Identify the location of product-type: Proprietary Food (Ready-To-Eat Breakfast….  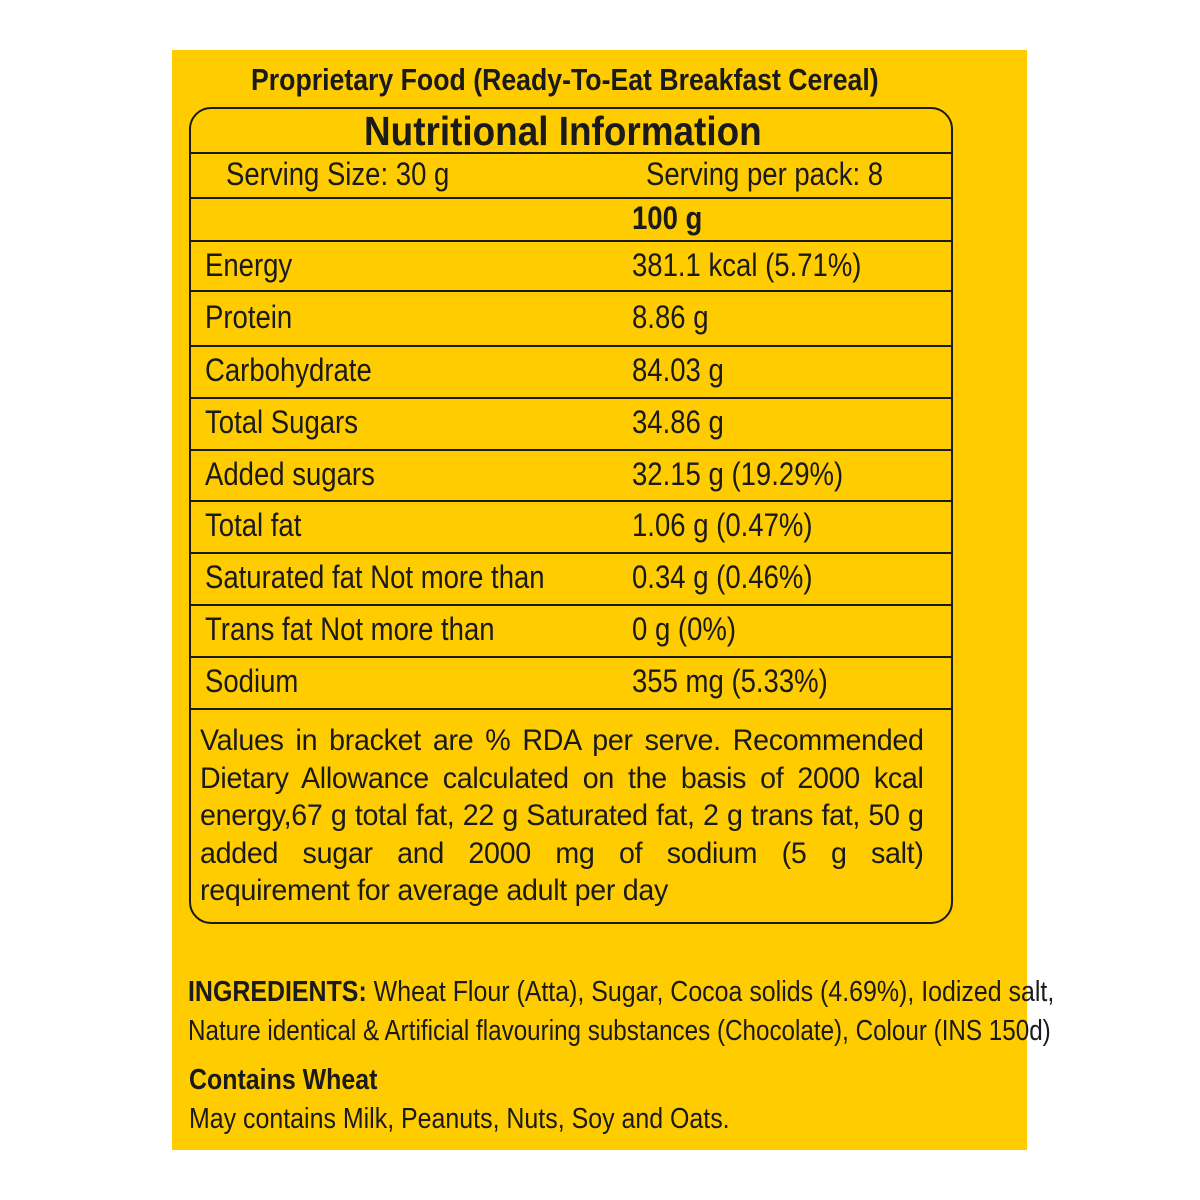
(565, 79).